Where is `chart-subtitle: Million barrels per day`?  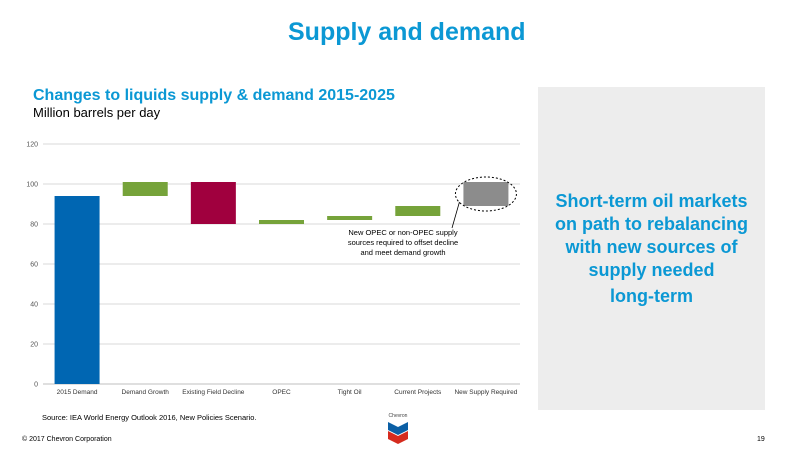 chart-subtitle: Million barrels per day is located at coordinates (97, 112).